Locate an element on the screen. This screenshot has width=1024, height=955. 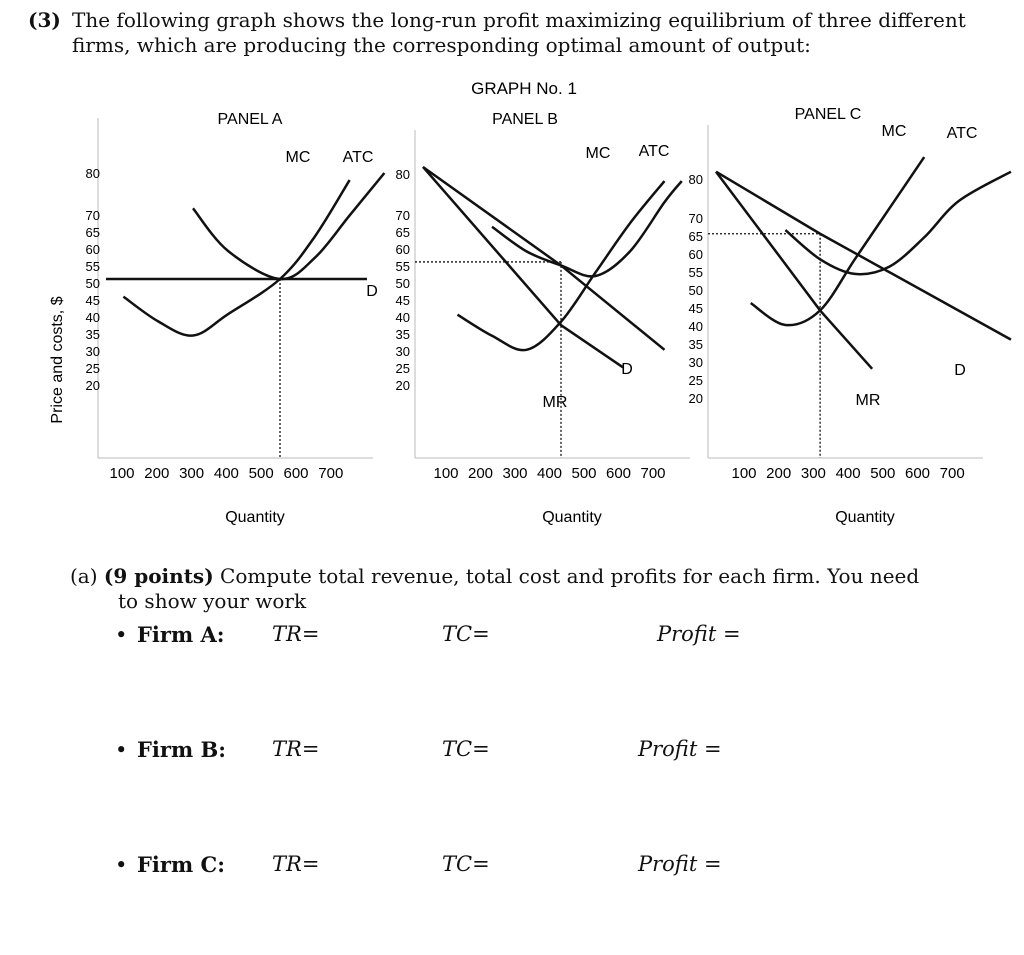
firm-row-a: • Firm A: is located at coordinates (170, 634).